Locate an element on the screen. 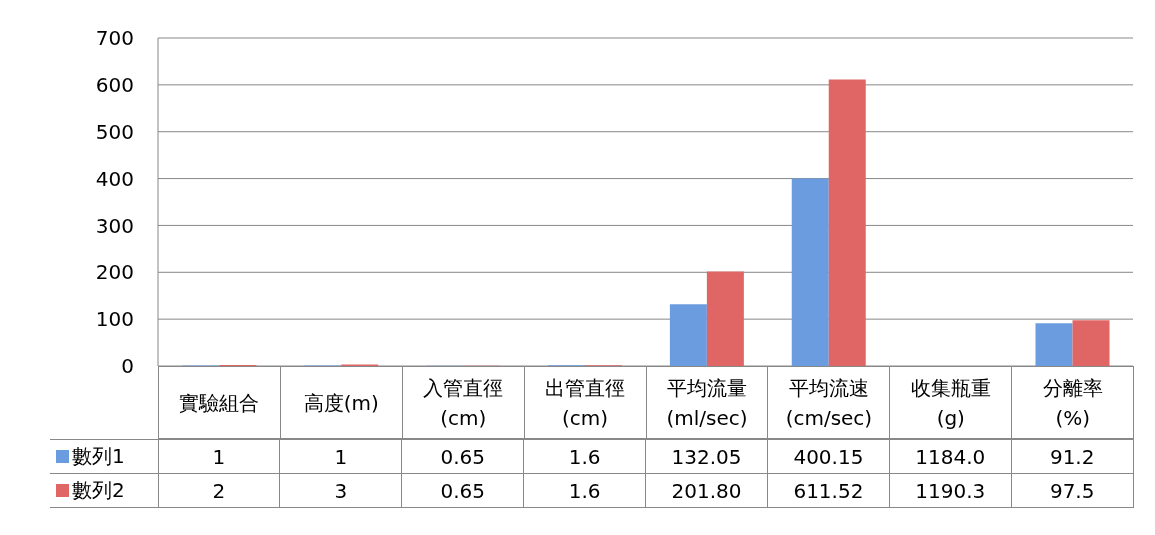  x-tick-label: 平均流量(ml/sec) is located at coordinates (707, 403).